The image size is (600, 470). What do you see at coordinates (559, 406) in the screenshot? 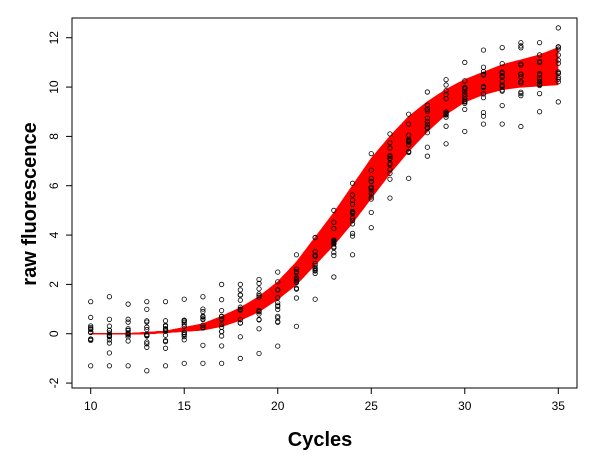
I see `x-tick-label: 35` at bounding box center [559, 406].